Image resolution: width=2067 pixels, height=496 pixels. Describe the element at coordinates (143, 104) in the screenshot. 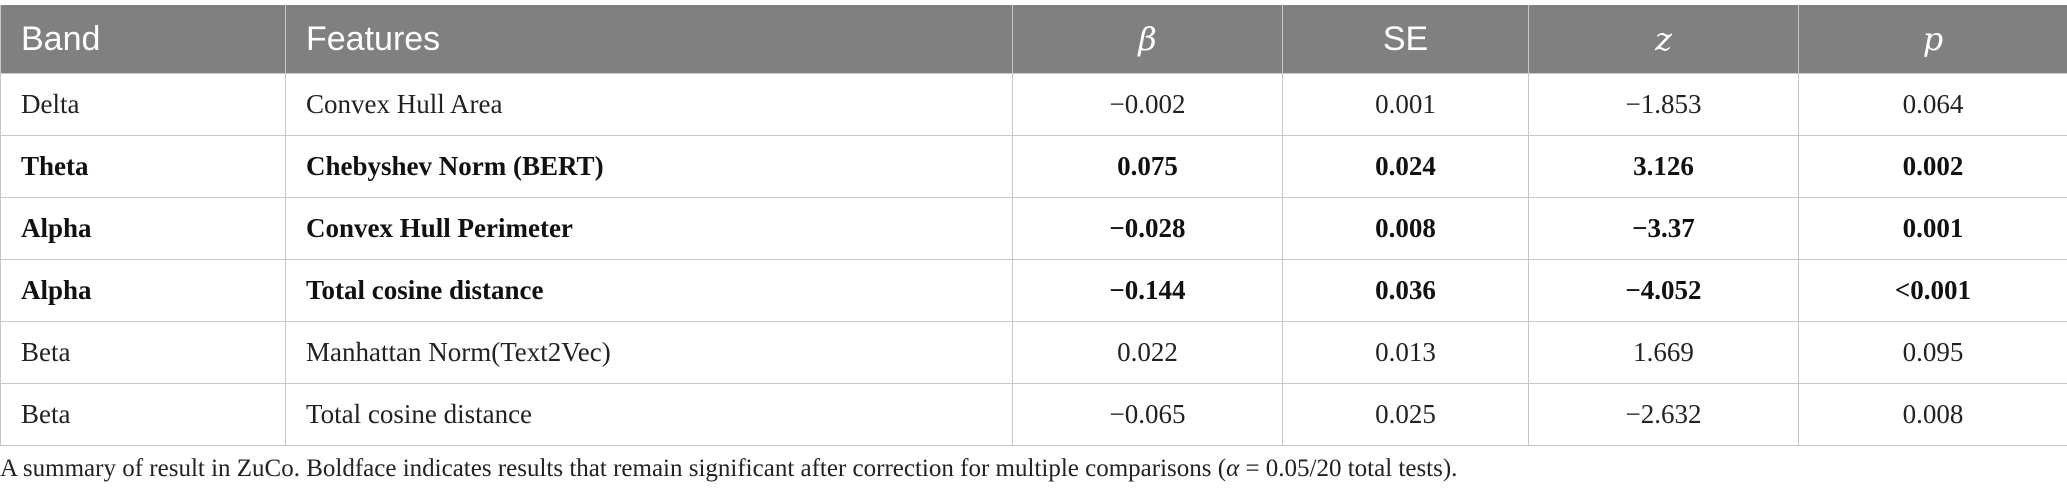

I see `cell-band: Delta` at that location.